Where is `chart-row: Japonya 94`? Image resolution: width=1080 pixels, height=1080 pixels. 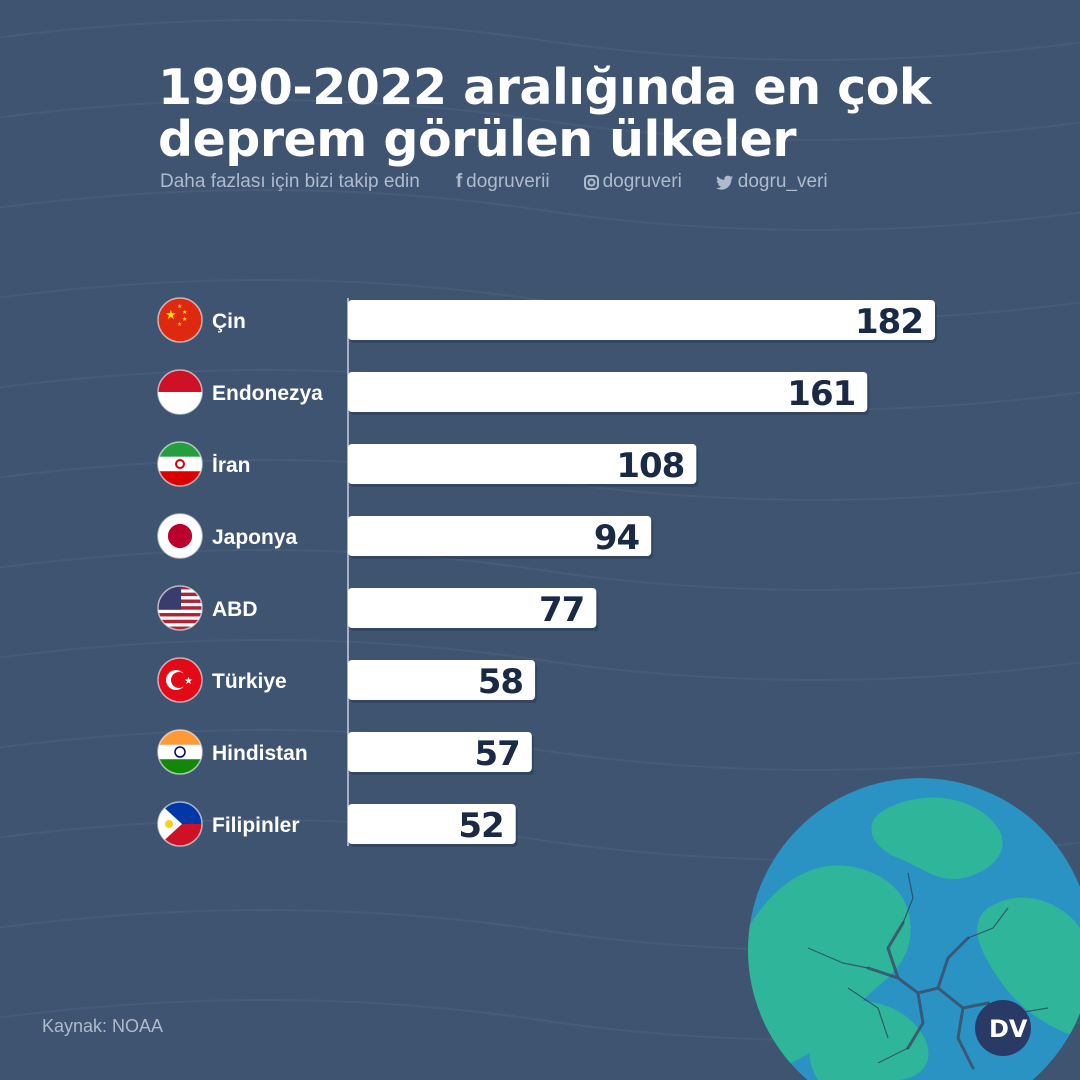
chart-row: Japonya 94 is located at coordinates (405, 536).